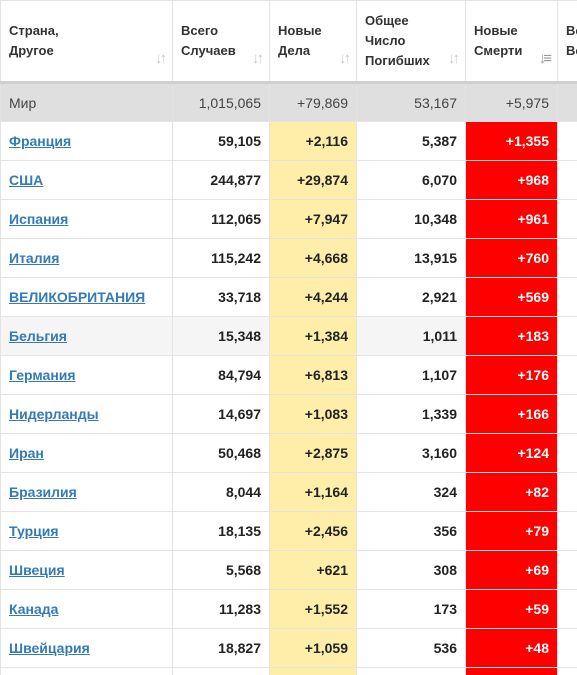 The image size is (577, 675). Describe the element at coordinates (567, 42) in the screenshot. I see `header-extra: Вс Вс` at that location.